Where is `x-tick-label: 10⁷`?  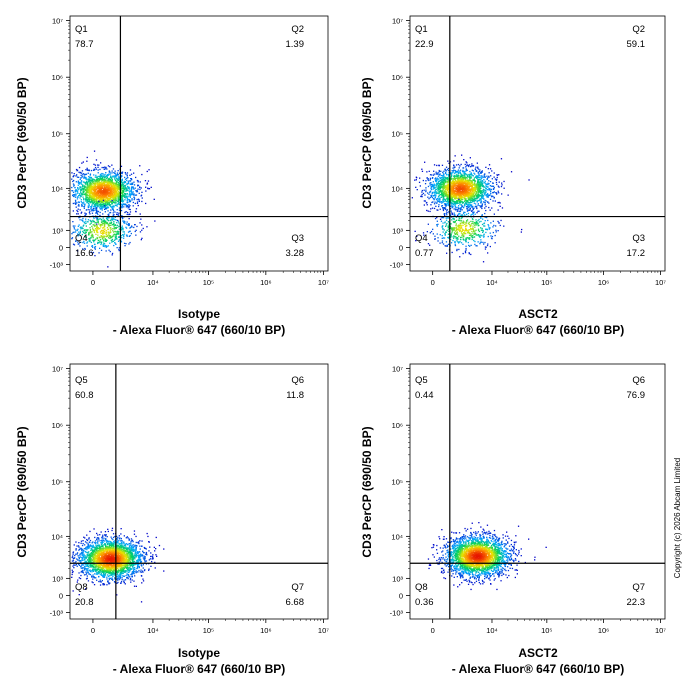 x-tick-label: 10⁷ is located at coordinates (323, 282).